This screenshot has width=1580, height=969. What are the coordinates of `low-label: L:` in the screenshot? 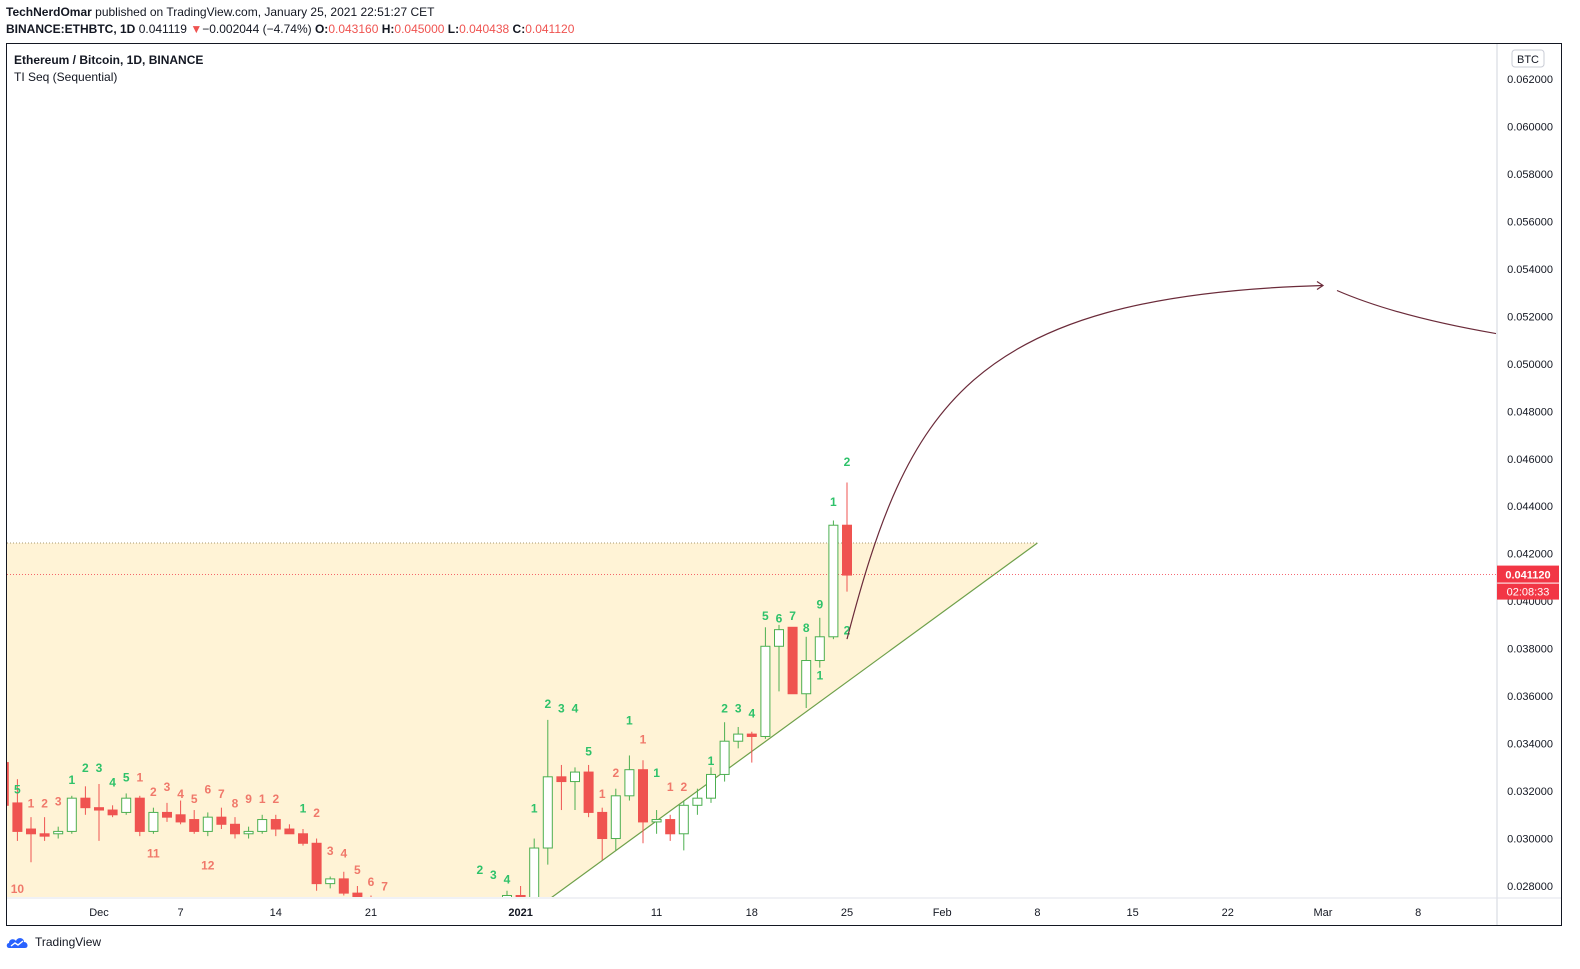 It's located at (453, 29).